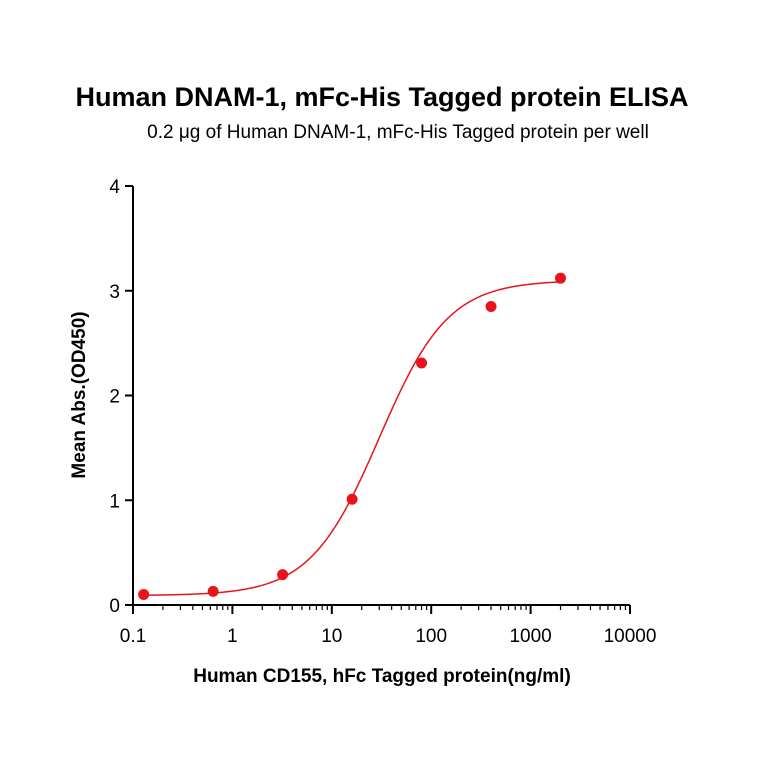 The height and width of the screenshot is (764, 764). What do you see at coordinates (630, 636) in the screenshot?
I see `x-tick-label: 10000` at bounding box center [630, 636].